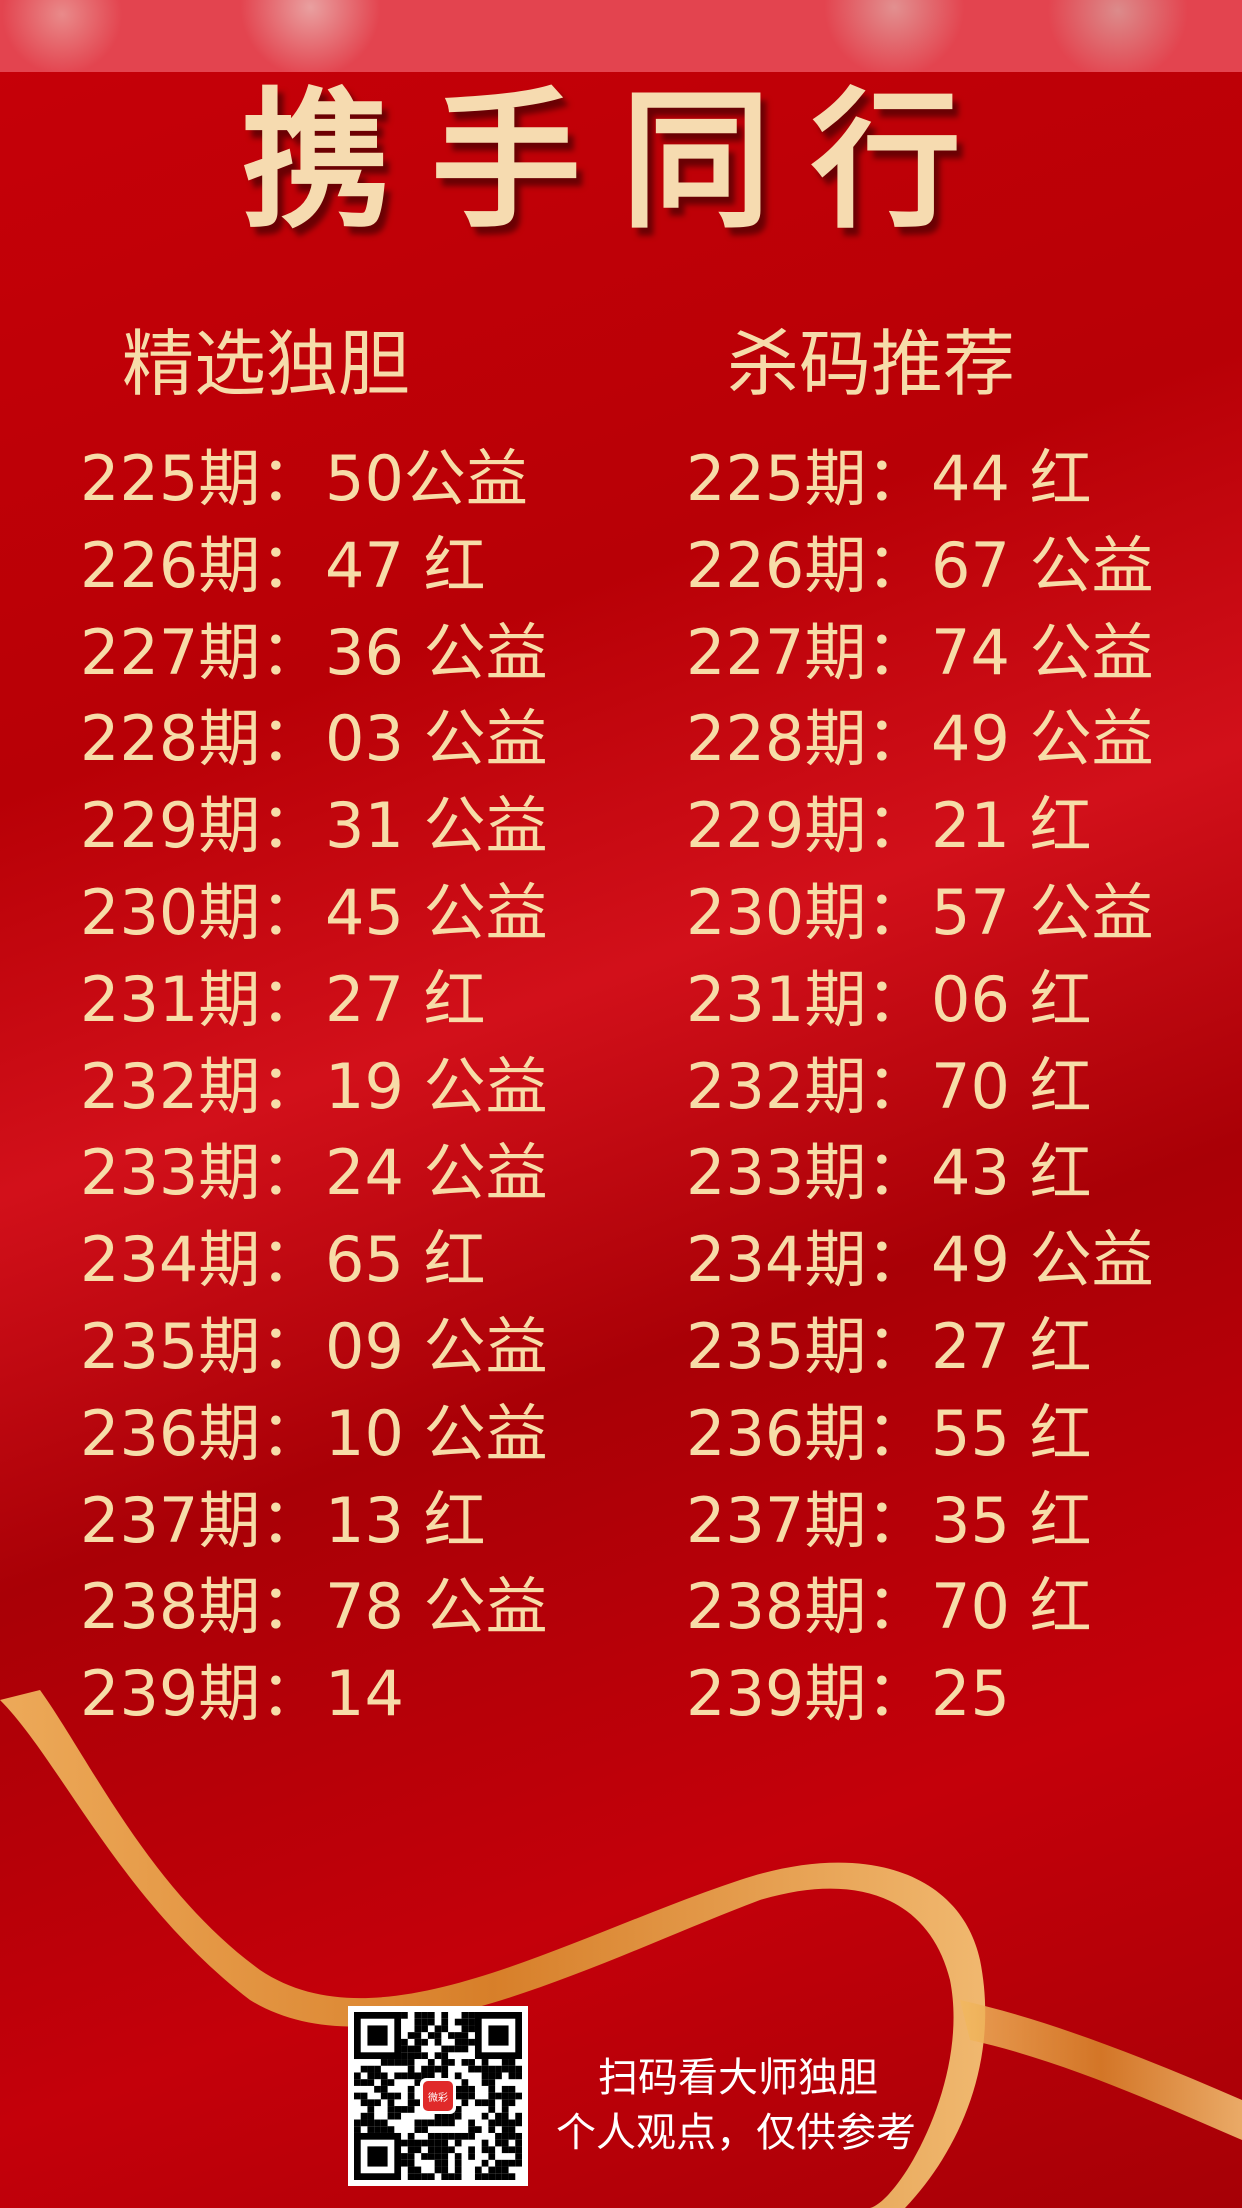 Image resolution: width=1242 pixels, height=2208 pixels. What do you see at coordinates (364, 1694) in the screenshot?
I see `prediction-value: 14` at bounding box center [364, 1694].